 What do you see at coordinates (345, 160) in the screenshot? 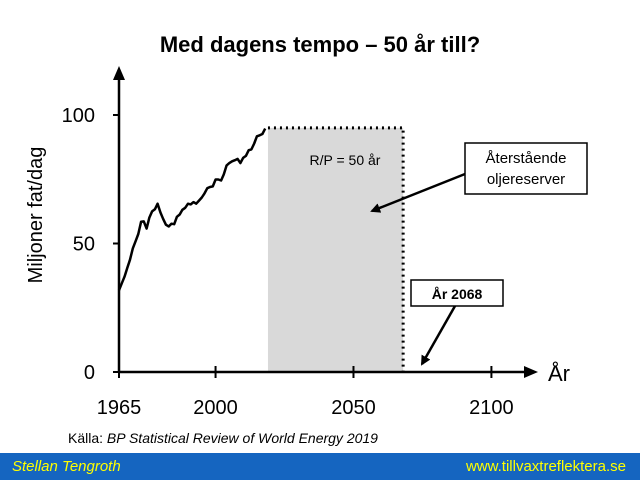
I see `rp-label: R/P = 50 år` at bounding box center [345, 160].